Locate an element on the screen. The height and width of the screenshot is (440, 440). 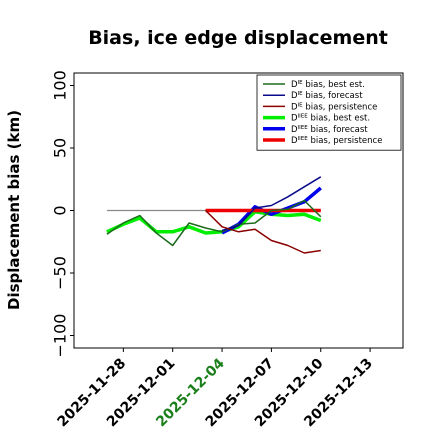
y-tick-label: 100 is located at coordinates (60, 85).